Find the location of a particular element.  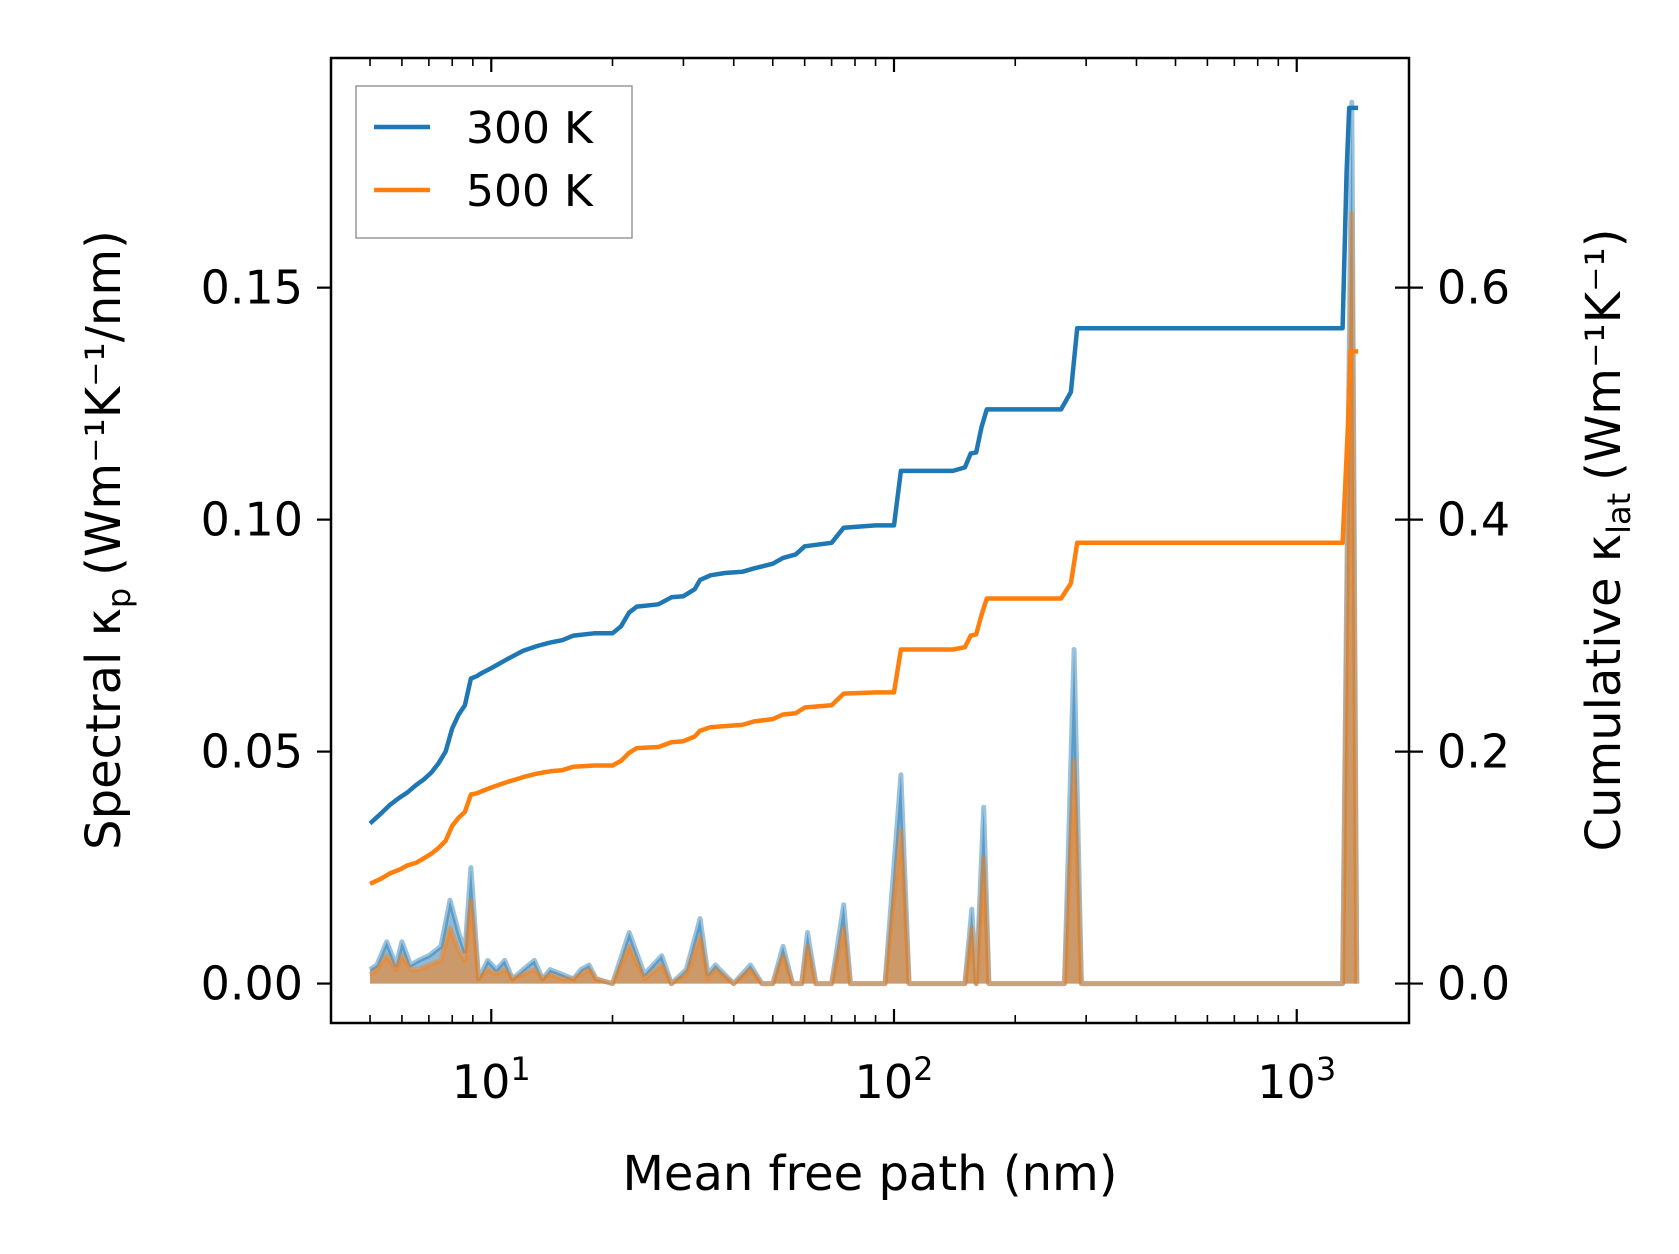

y-left-tick-label: 0.15 is located at coordinates (252, 288).